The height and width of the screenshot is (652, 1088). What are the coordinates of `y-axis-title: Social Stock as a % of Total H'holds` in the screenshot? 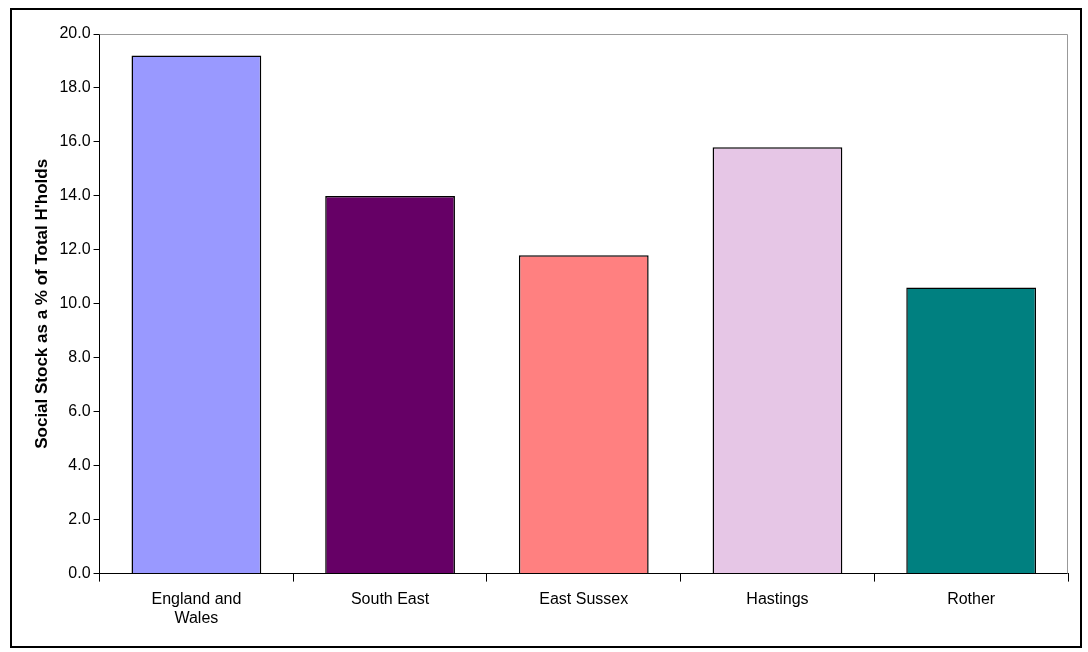 It's located at (41, 303).